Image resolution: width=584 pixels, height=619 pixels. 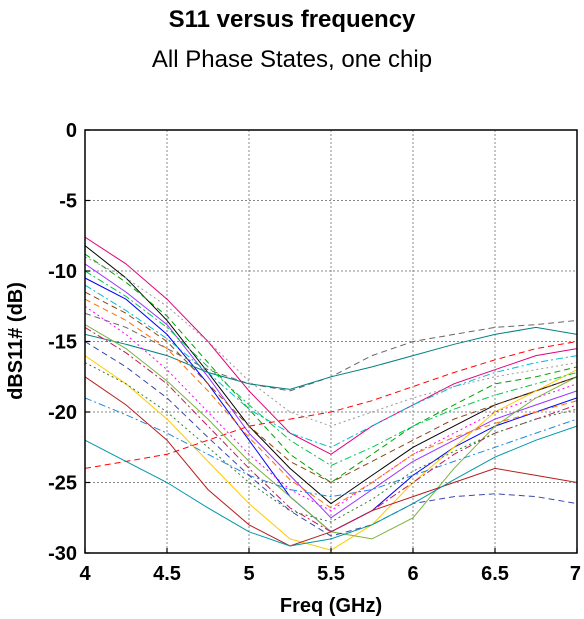 What do you see at coordinates (62, 343) in the screenshot?
I see `y-tick-label: -15` at bounding box center [62, 343].